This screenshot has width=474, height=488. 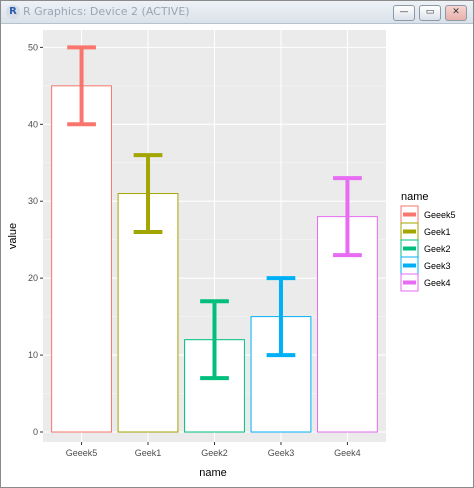 What do you see at coordinates (415, 197) in the screenshot?
I see `legend-title: name` at bounding box center [415, 197].